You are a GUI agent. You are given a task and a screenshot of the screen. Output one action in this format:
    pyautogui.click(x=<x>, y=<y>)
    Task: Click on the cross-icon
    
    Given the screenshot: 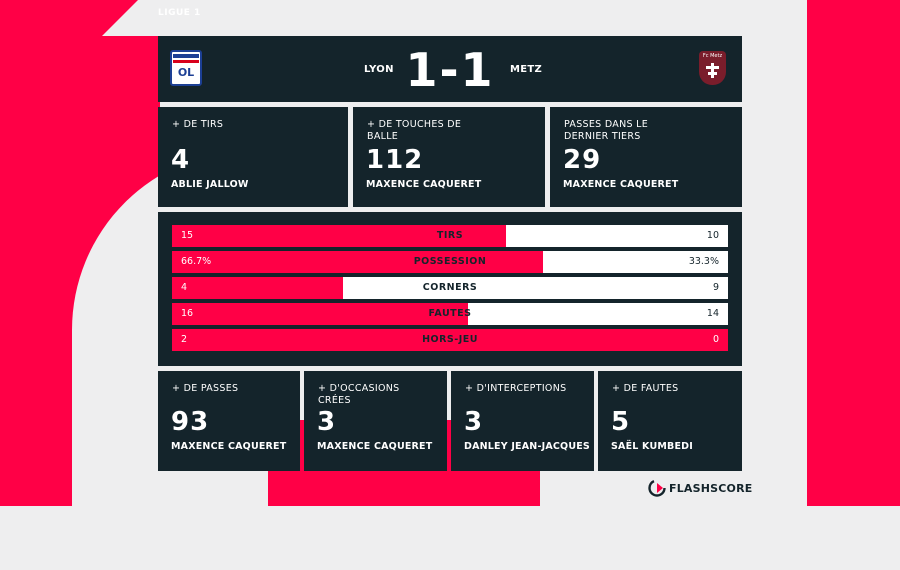 What is the action you would take?
    pyautogui.click(x=712, y=70)
    